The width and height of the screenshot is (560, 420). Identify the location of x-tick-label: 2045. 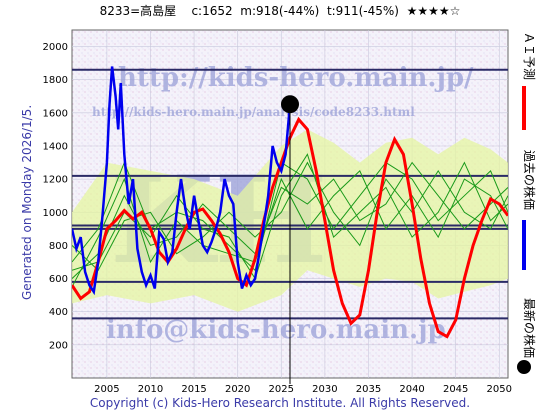
(455, 389).